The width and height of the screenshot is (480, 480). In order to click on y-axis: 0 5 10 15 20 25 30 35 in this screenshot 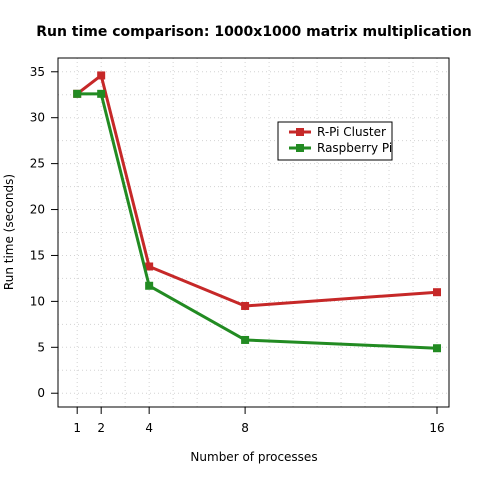, I will do `click(44, 232)`.